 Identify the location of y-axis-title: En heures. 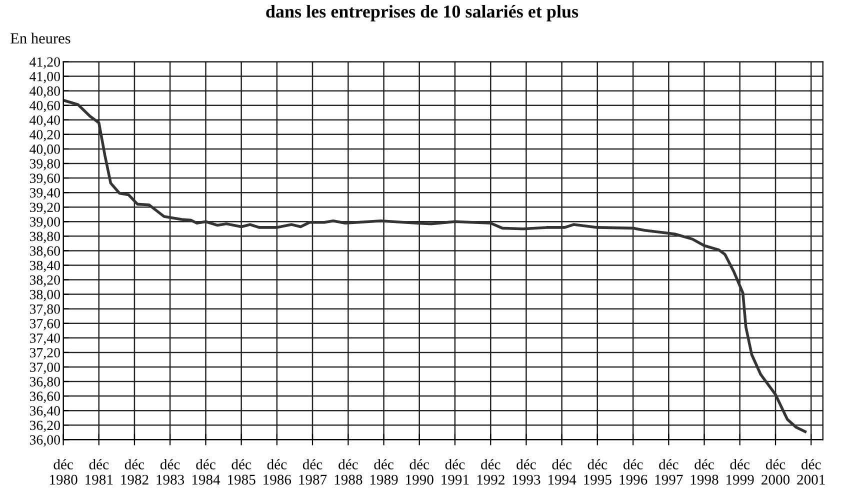
(40, 38).